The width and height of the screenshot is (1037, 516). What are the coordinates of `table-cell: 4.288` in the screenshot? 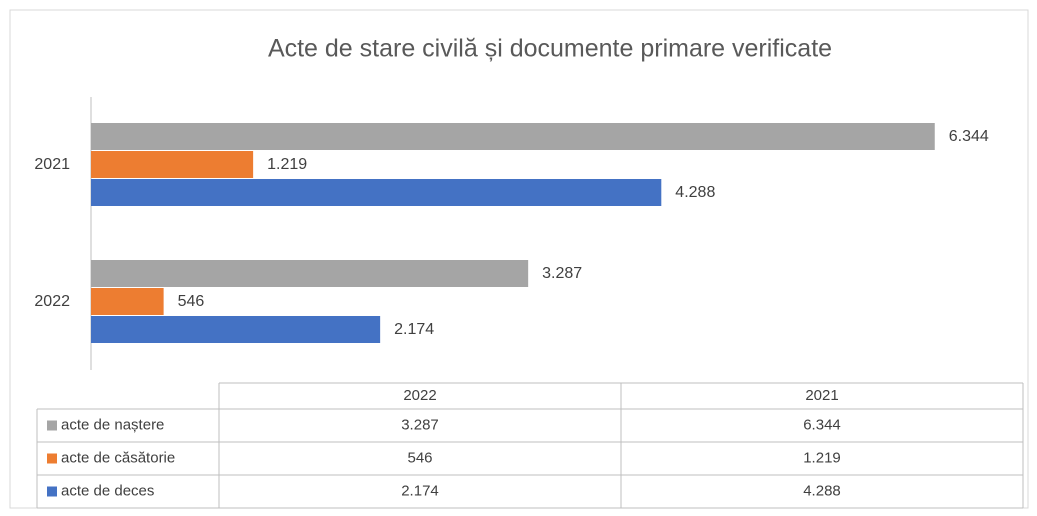 It's located at (822, 490).